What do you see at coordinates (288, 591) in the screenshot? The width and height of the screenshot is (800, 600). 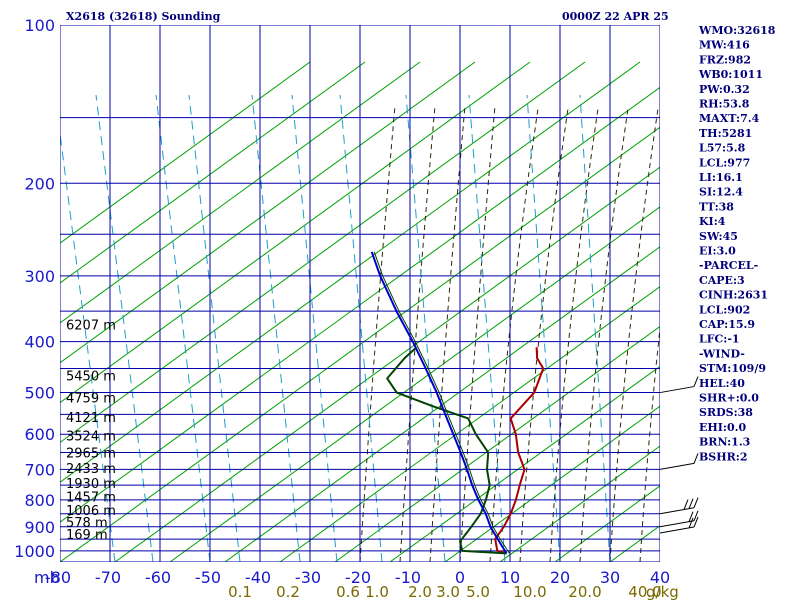 I see `mixing-ratio-tick-label: 0.2` at bounding box center [288, 591].